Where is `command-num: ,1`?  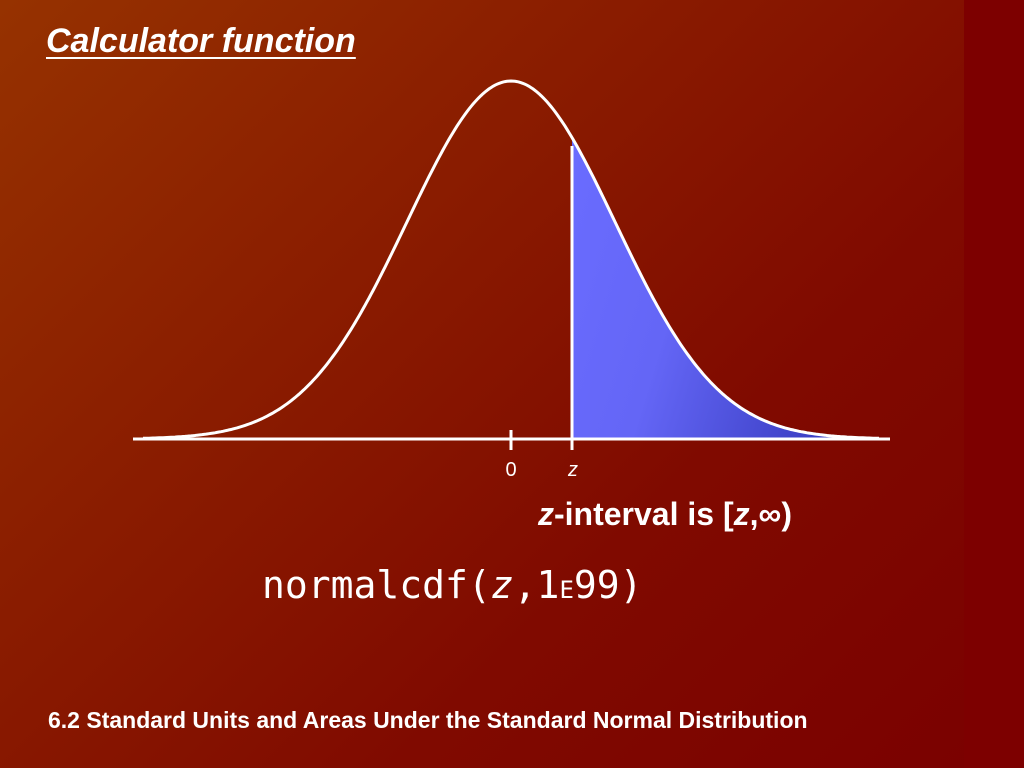 command-num: ,1 is located at coordinates (536, 585).